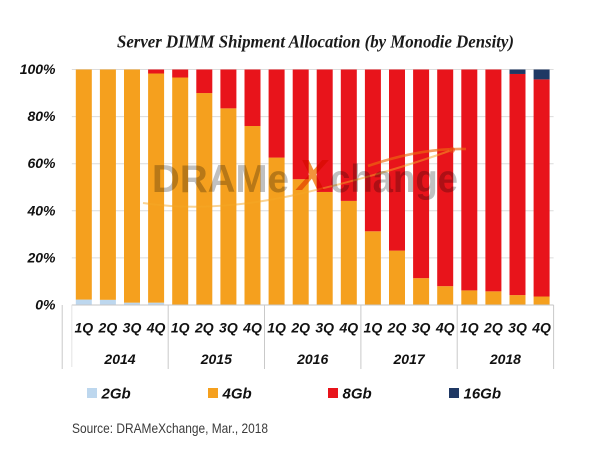 Image resolution: width=600 pixels, height=457 pixels. What do you see at coordinates (41, 116) in the screenshot?
I see `svg-text: 80%` at bounding box center [41, 116].